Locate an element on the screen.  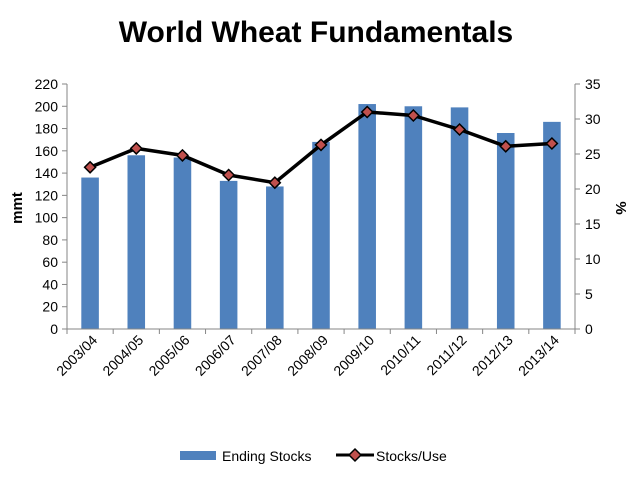
y-tick-label: 40 is located at coordinates (50, 284).